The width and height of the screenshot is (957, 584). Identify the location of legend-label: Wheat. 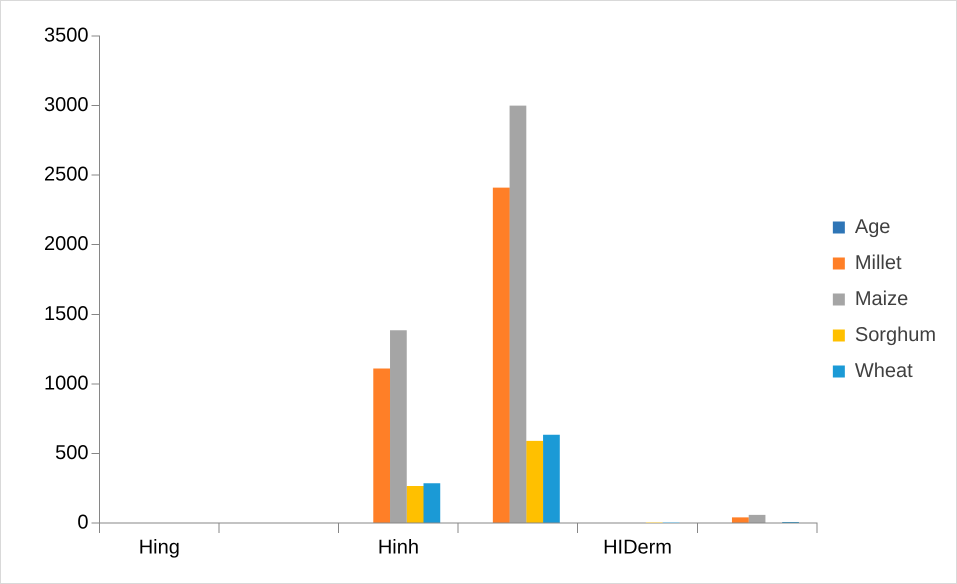
(884, 371).